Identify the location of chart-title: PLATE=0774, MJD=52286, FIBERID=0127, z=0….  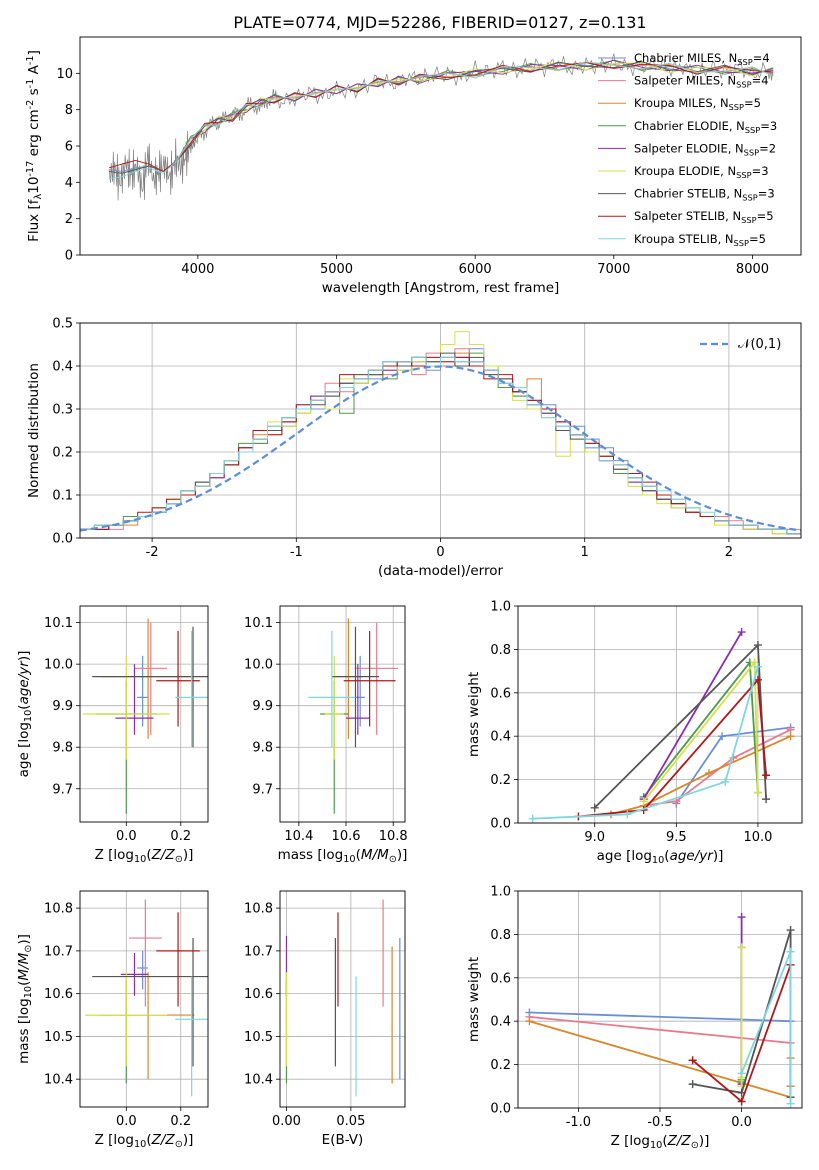
(439, 22).